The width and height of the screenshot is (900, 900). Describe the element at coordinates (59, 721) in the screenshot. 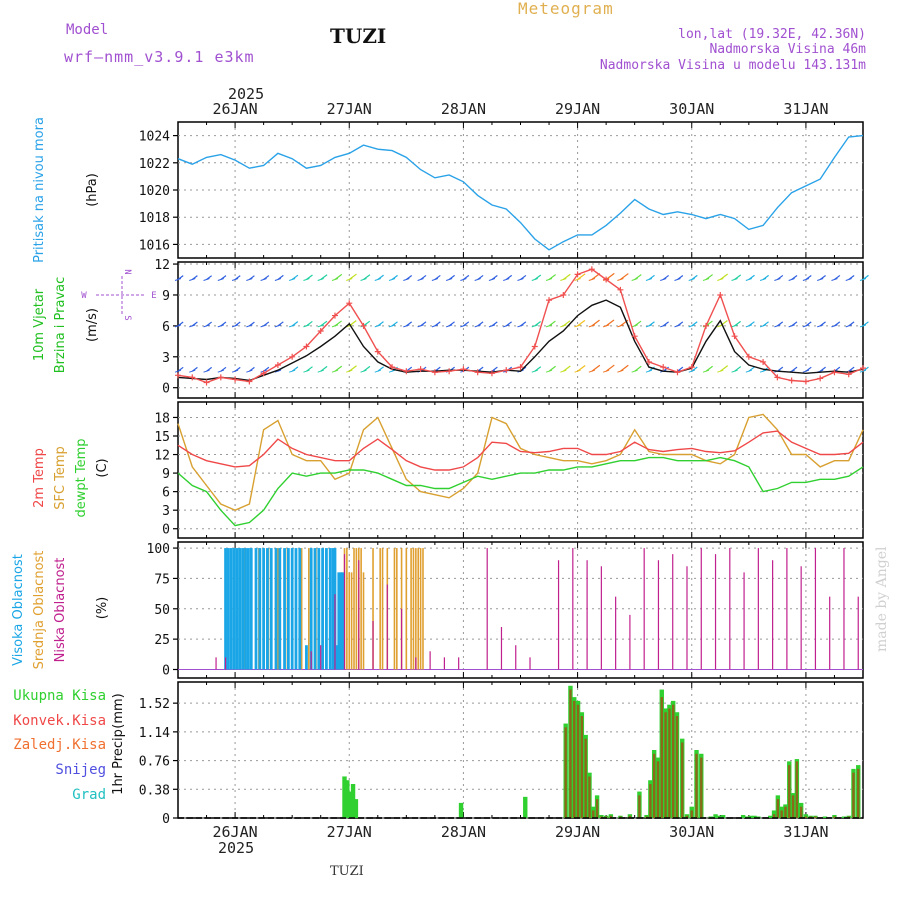

I see `precip-legend-item: Konvek.Kisa` at that location.